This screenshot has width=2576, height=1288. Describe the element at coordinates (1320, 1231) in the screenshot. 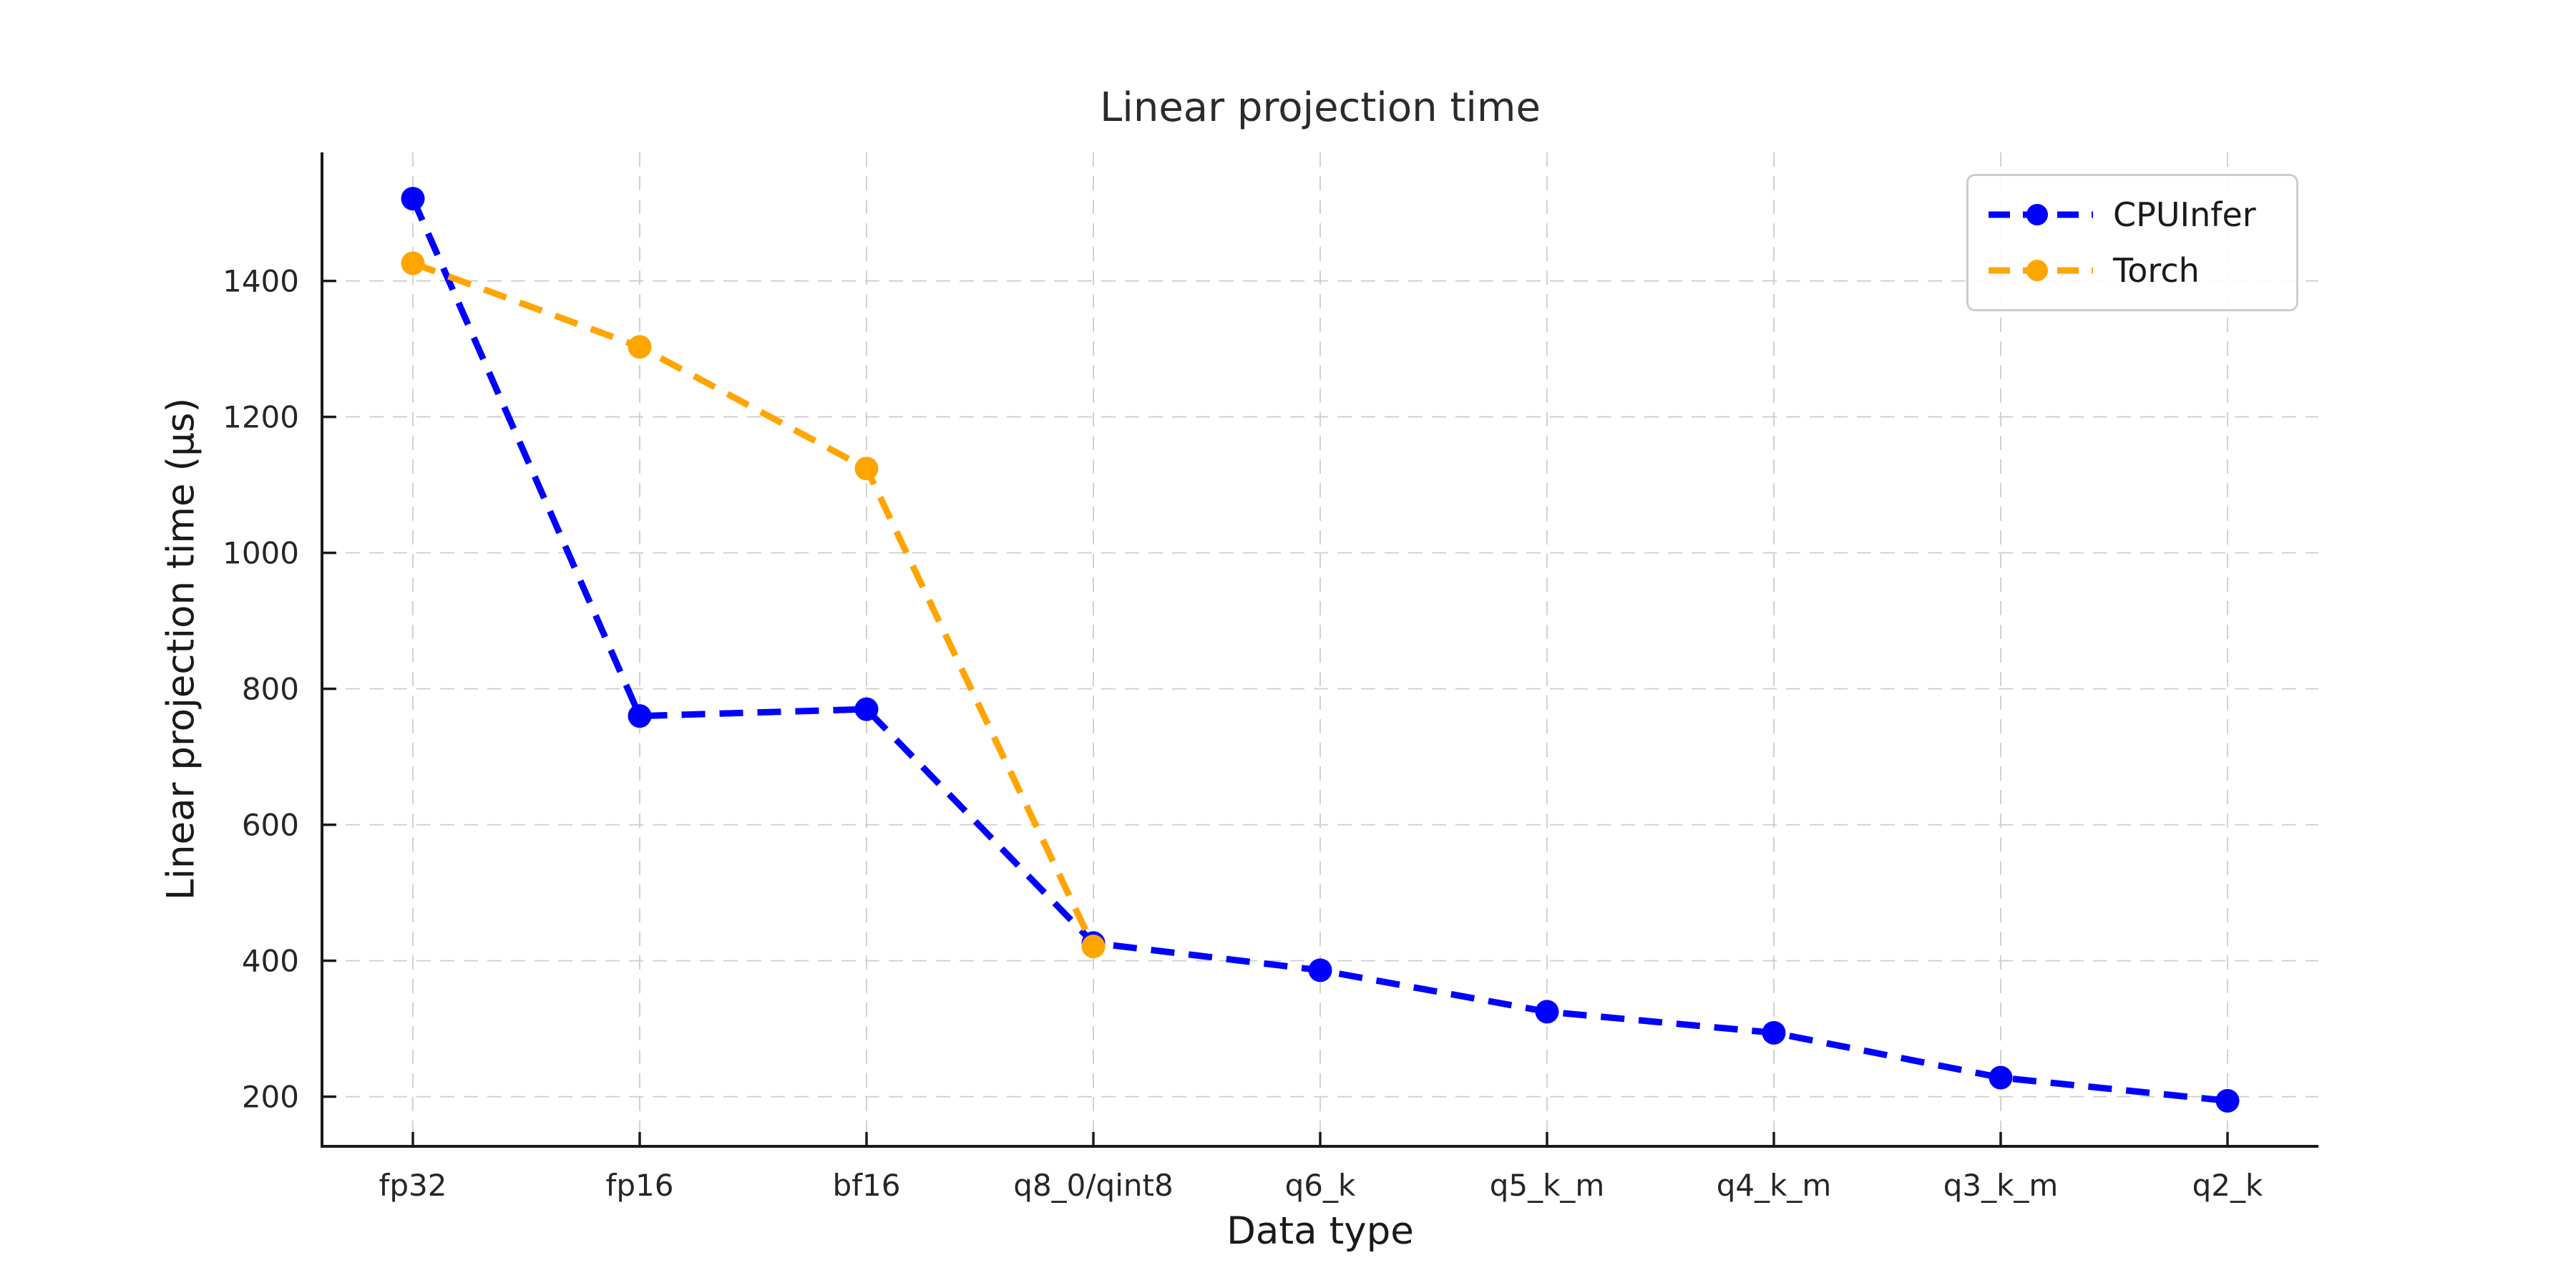

I see `x-axis-label: Data type` at that location.